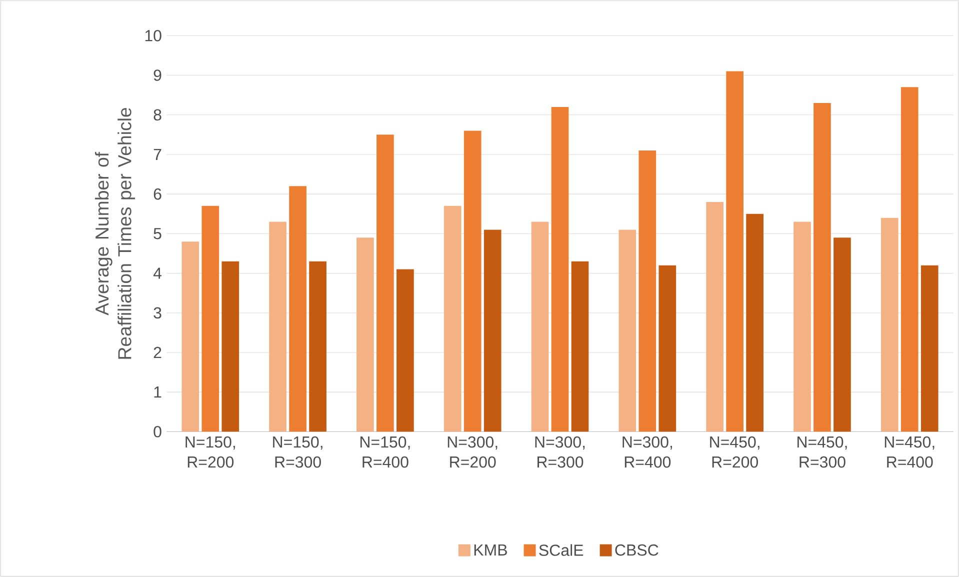 The height and width of the screenshot is (577, 959). Describe the element at coordinates (158, 432) in the screenshot. I see `y-tick-label: 0` at that location.